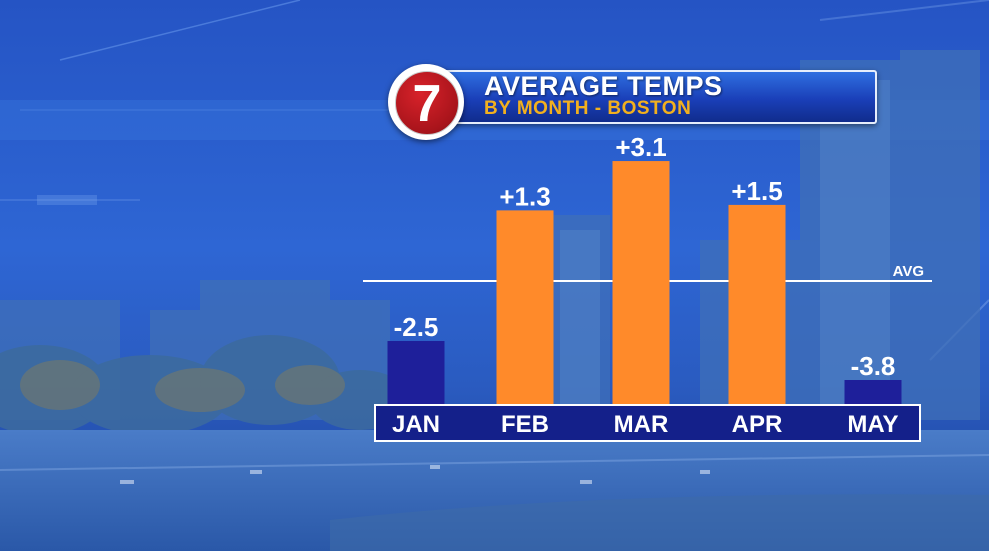  I want to click on bar-jan, so click(416, 373).